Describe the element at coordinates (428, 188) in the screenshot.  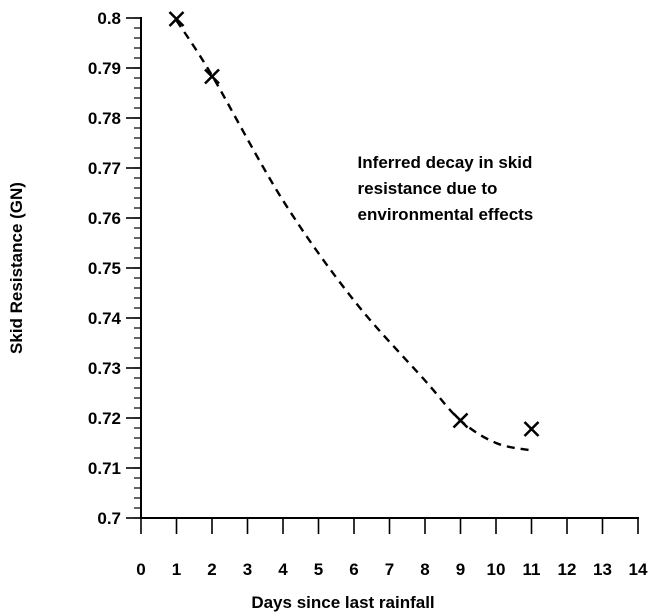
I see `annotation-line: resistance due to` at that location.